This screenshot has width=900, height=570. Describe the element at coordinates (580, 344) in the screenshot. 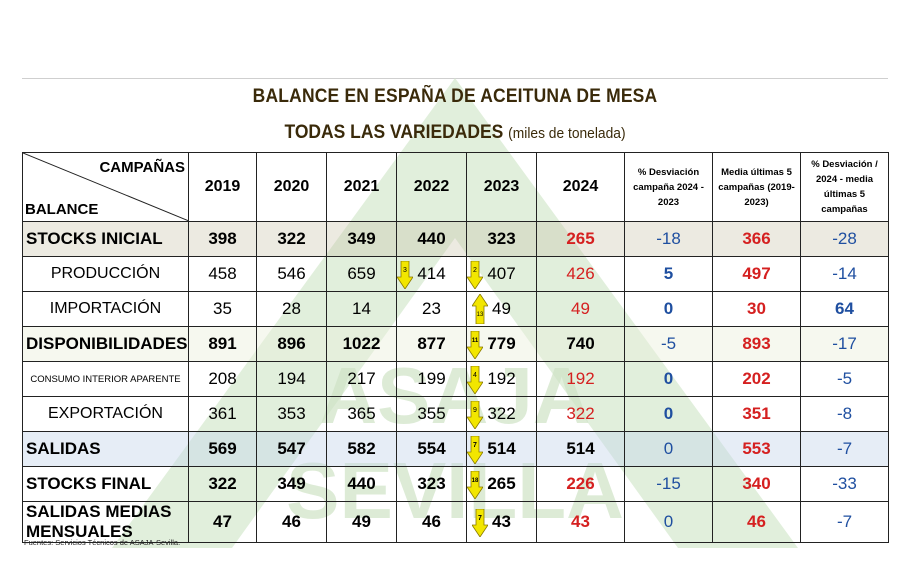

I see `value-cell-2024: 740` at that location.